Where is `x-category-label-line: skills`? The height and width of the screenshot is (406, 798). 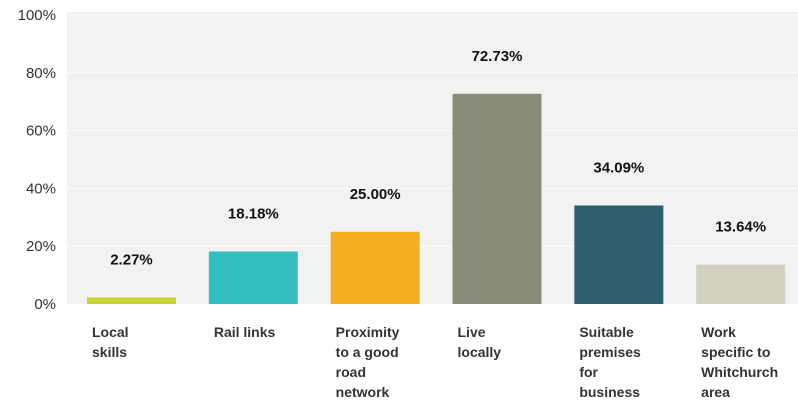
x-category-label-line: skills is located at coordinates (109, 352).